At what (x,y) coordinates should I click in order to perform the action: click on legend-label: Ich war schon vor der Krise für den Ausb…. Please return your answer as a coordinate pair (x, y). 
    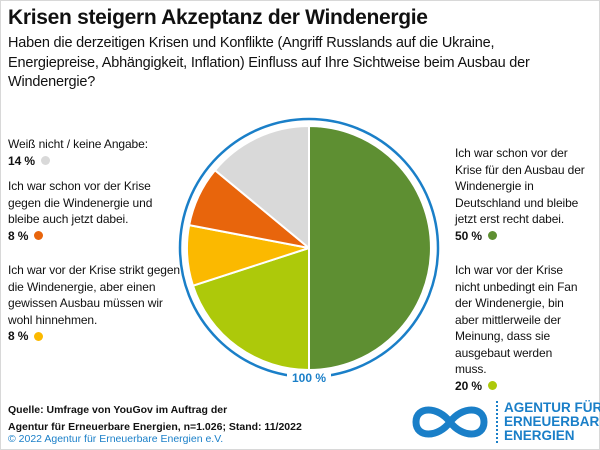
    Looking at the image, I should click on (520, 186).